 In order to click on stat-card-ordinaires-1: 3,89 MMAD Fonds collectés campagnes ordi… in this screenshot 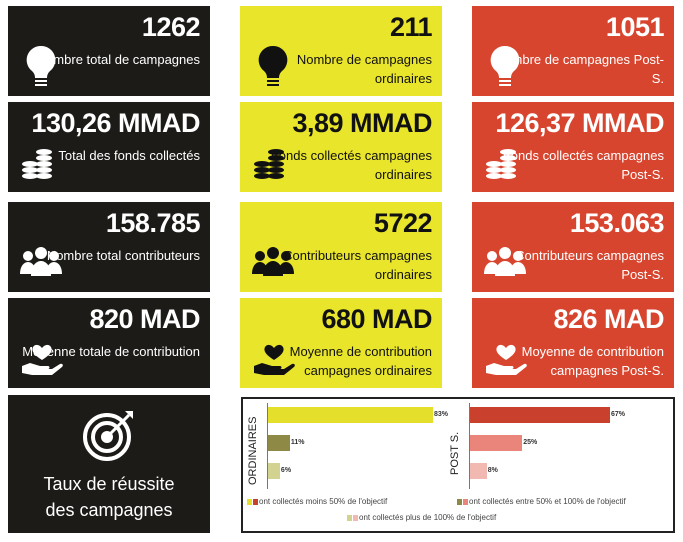, I will do `click(341, 147)`.